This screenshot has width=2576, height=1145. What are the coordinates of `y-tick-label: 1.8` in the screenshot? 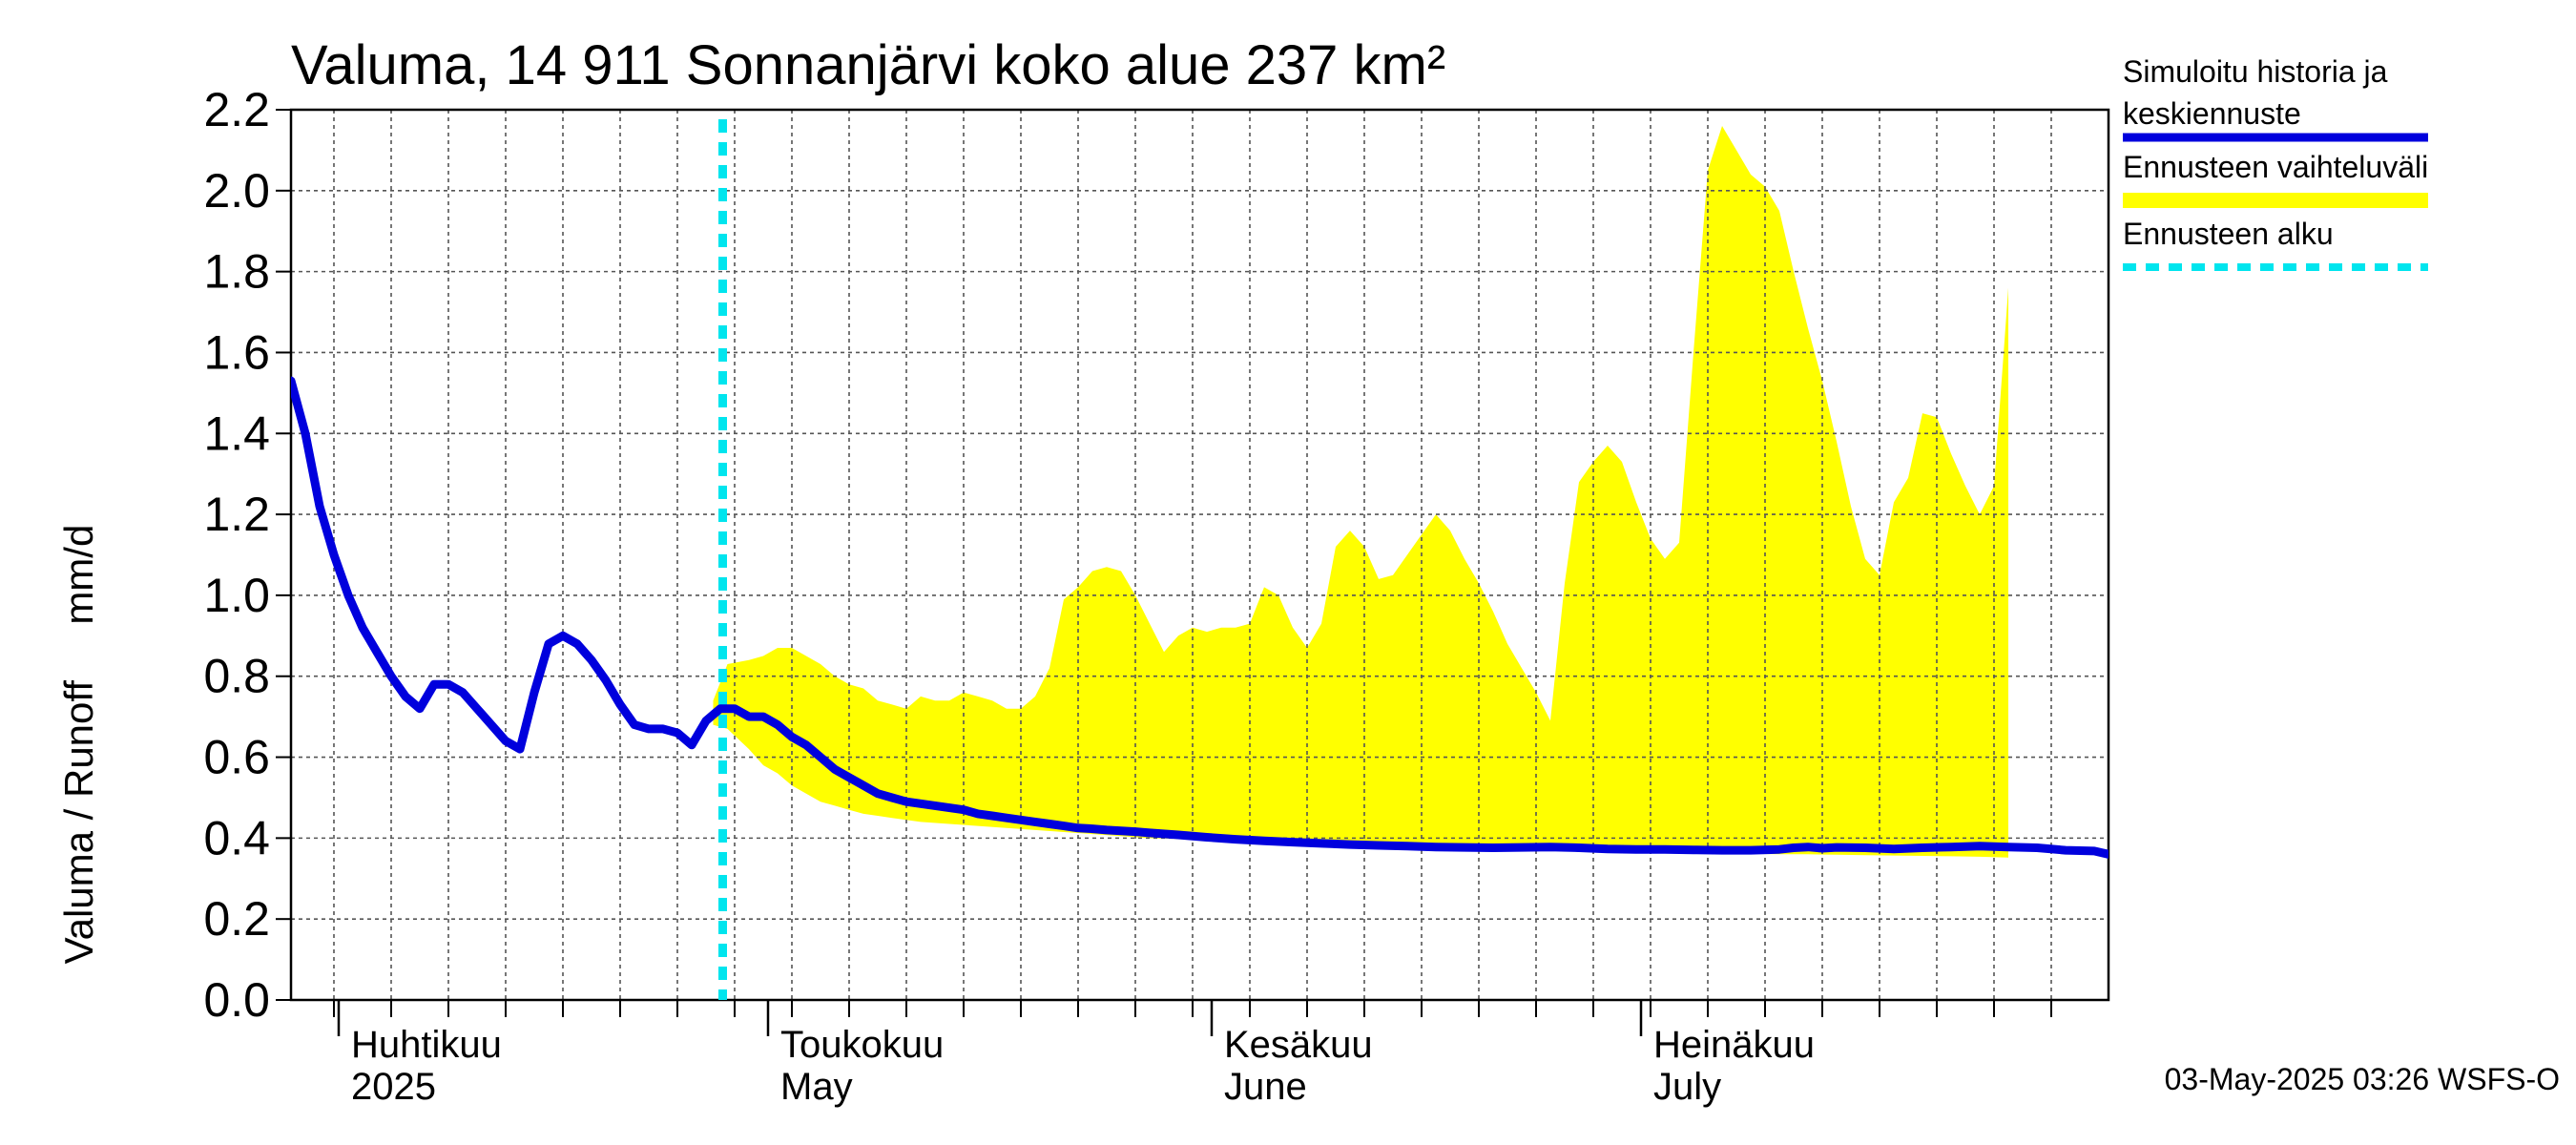 It's located at (236, 272).